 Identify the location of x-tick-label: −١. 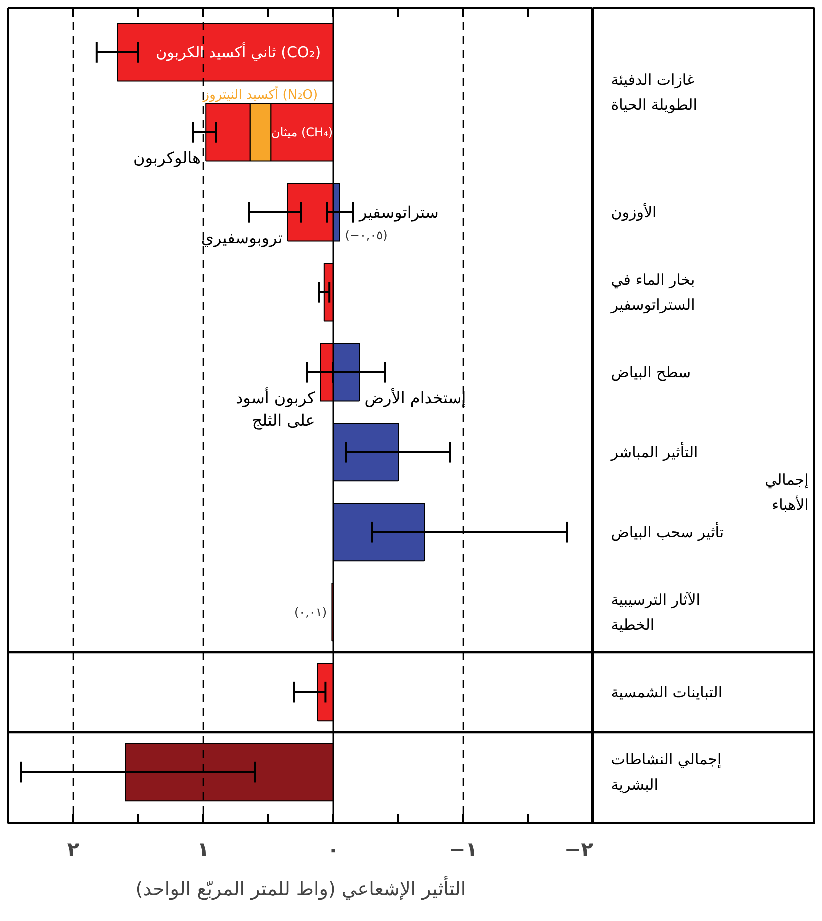
(463, 850).